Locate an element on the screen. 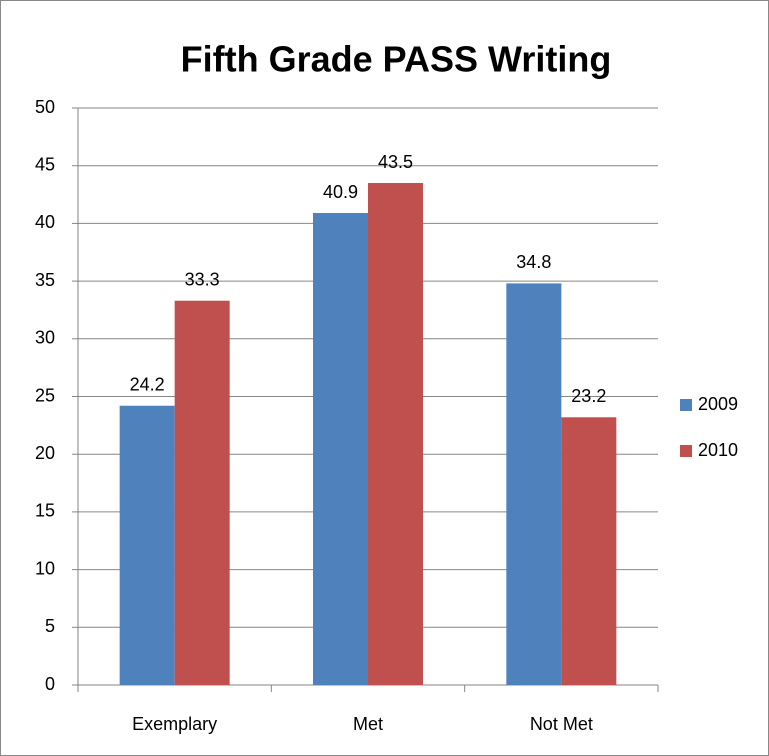  data-label: 33.3 is located at coordinates (202, 279).